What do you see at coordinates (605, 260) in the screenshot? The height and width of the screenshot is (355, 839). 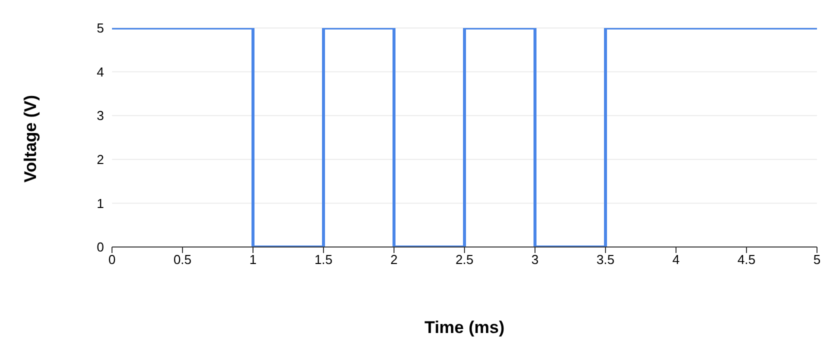 I see `x-tick-label: 3.5` at bounding box center [605, 260].